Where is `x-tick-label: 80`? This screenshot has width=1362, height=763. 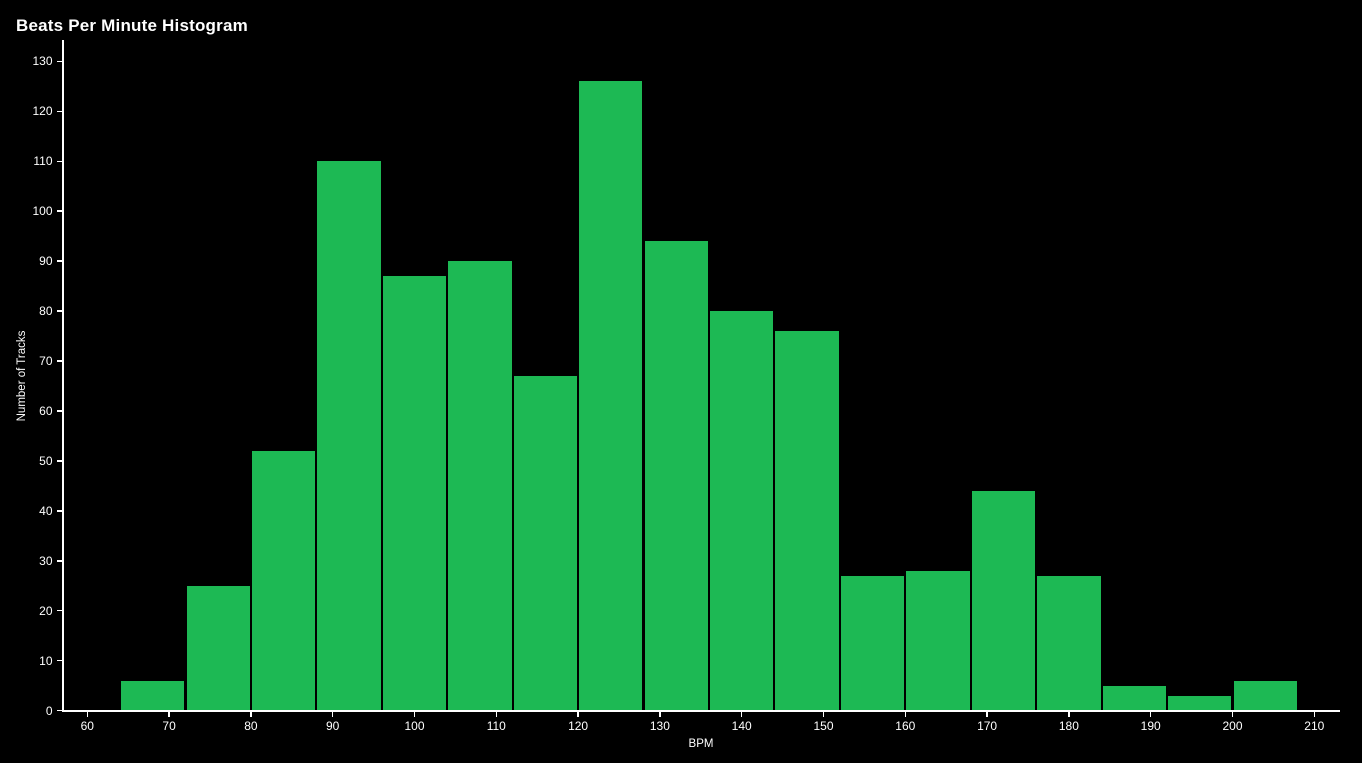 x-tick-label: 80 is located at coordinates (251, 725).